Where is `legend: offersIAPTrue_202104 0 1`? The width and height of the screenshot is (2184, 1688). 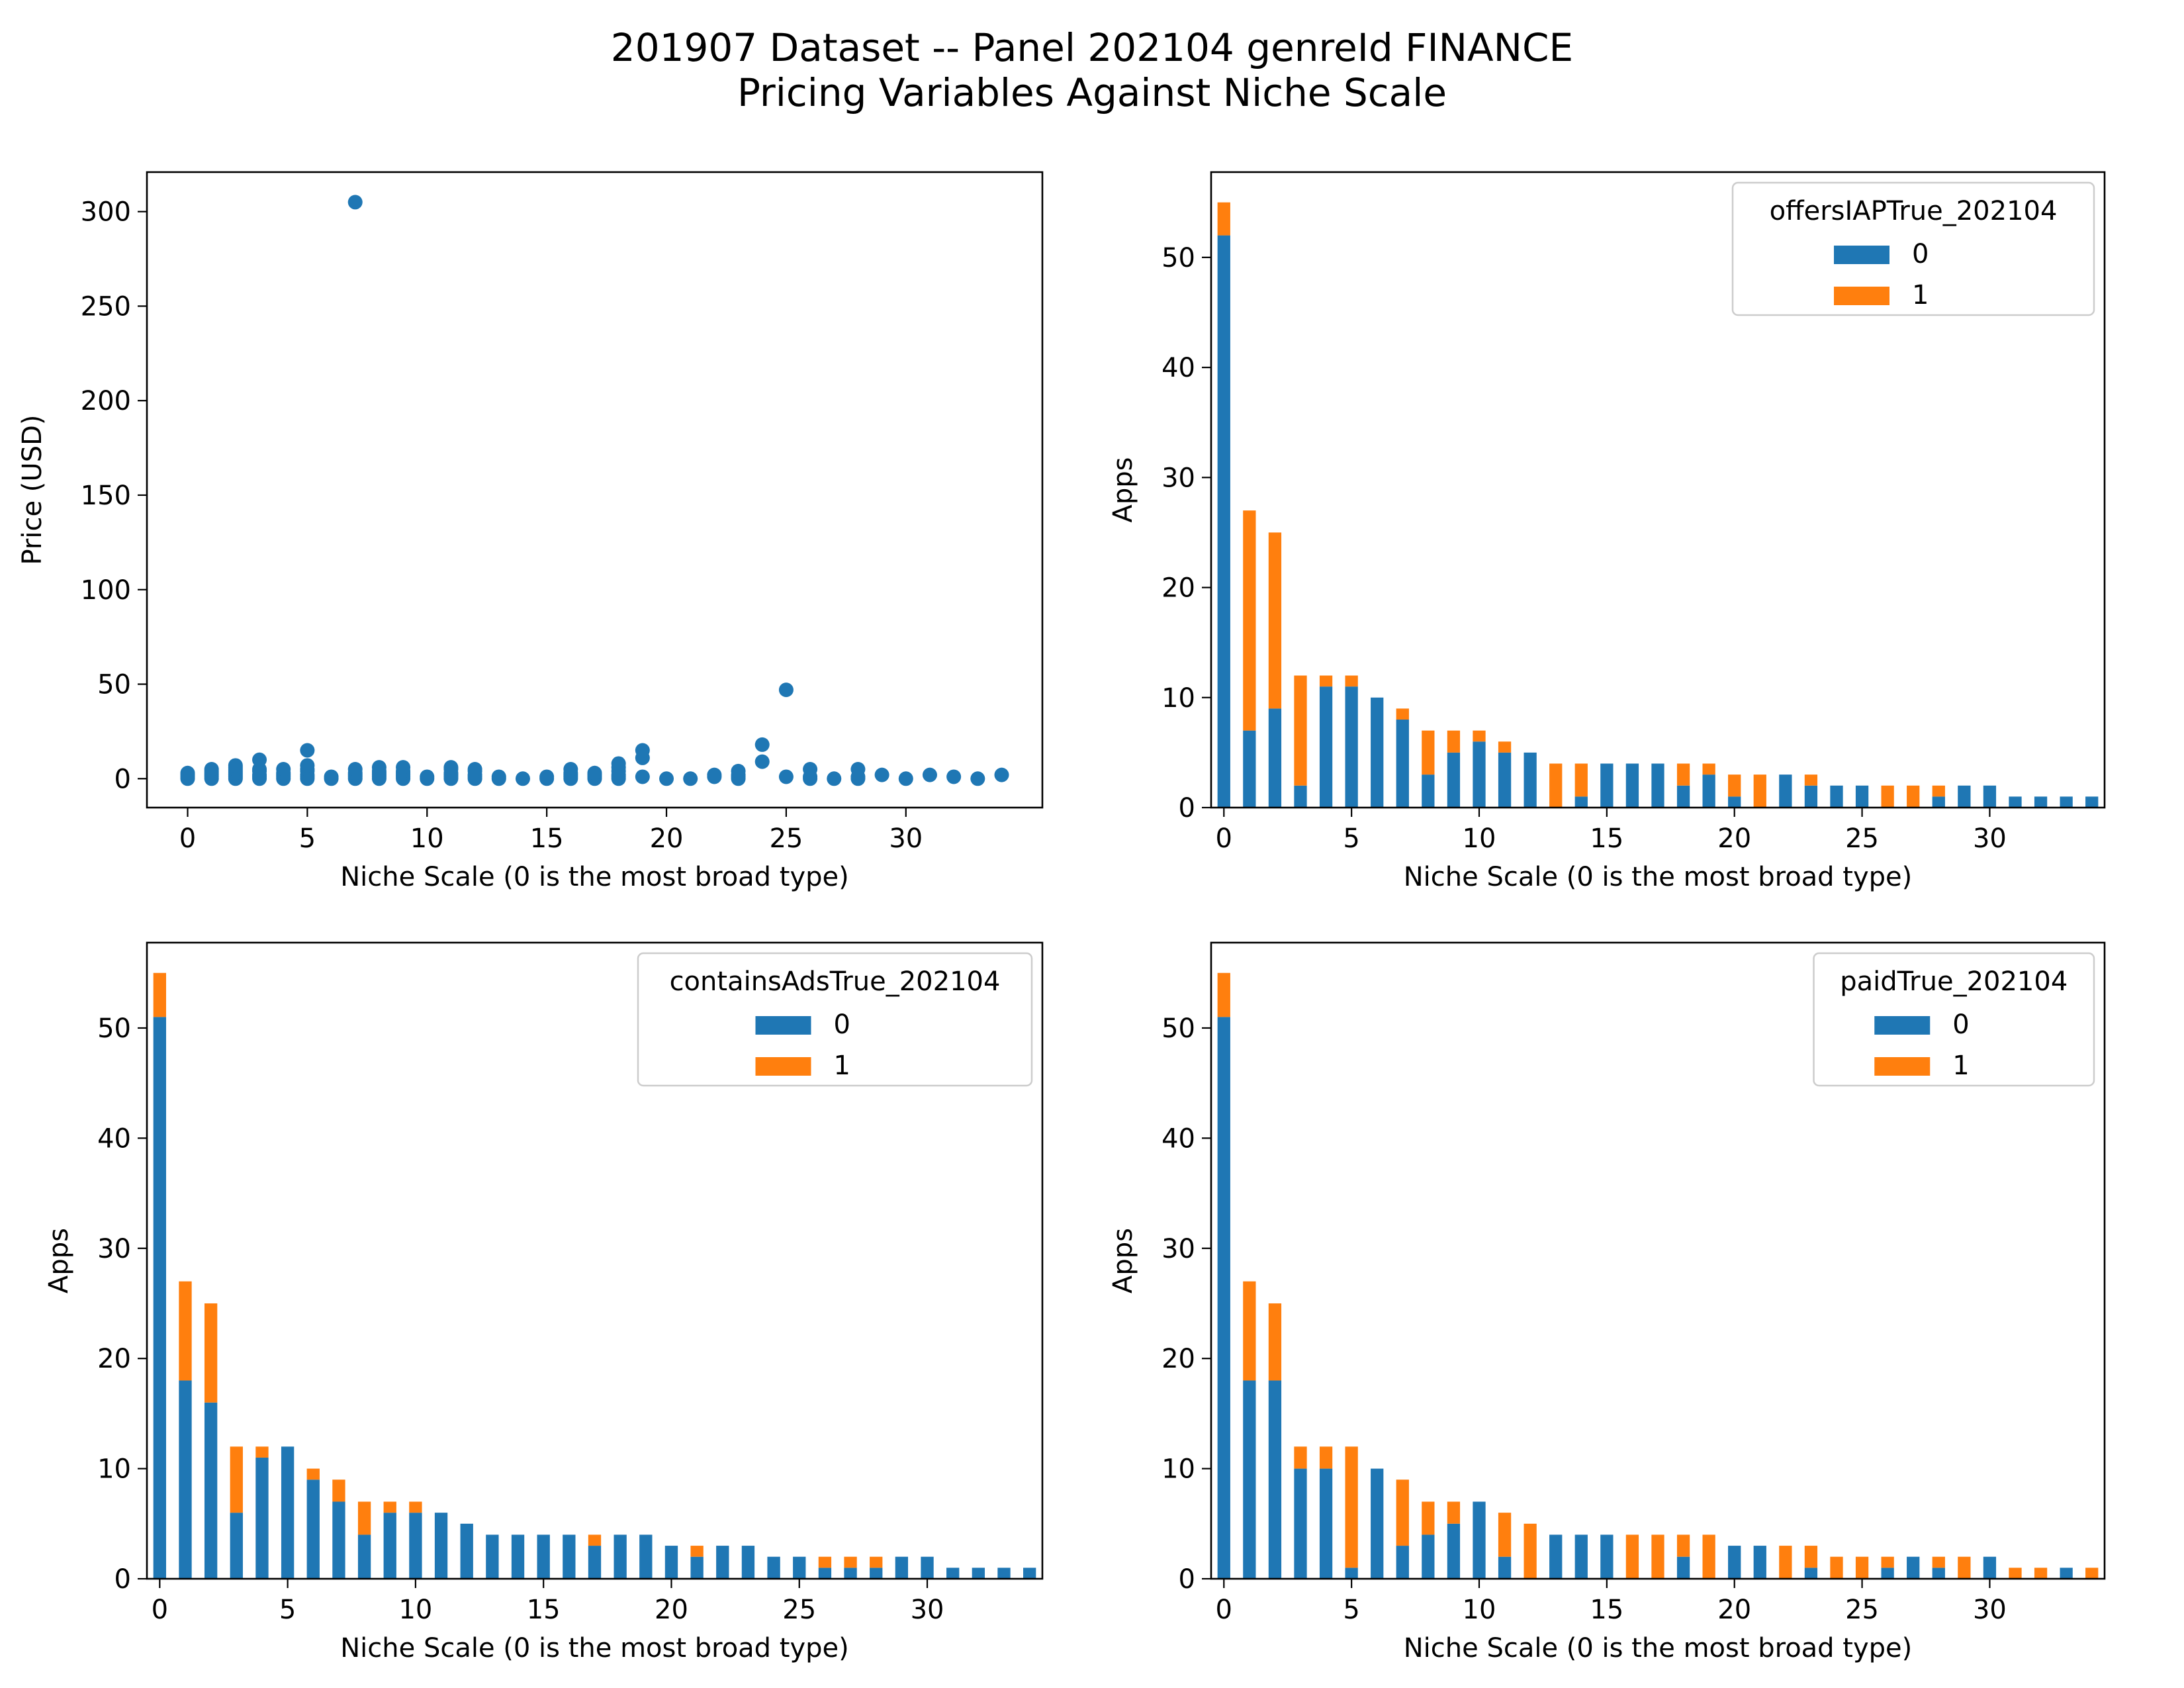
legend: offersIAPTrue_202104 0 1 is located at coordinates (1913, 248).